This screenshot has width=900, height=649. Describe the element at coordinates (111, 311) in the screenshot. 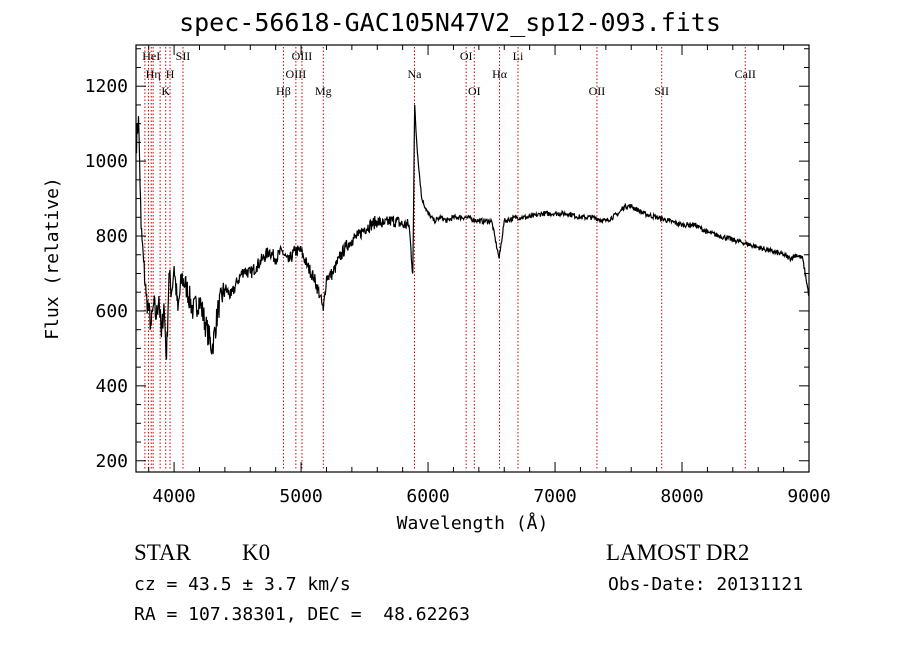

I see `y-tick-label: 600` at that location.